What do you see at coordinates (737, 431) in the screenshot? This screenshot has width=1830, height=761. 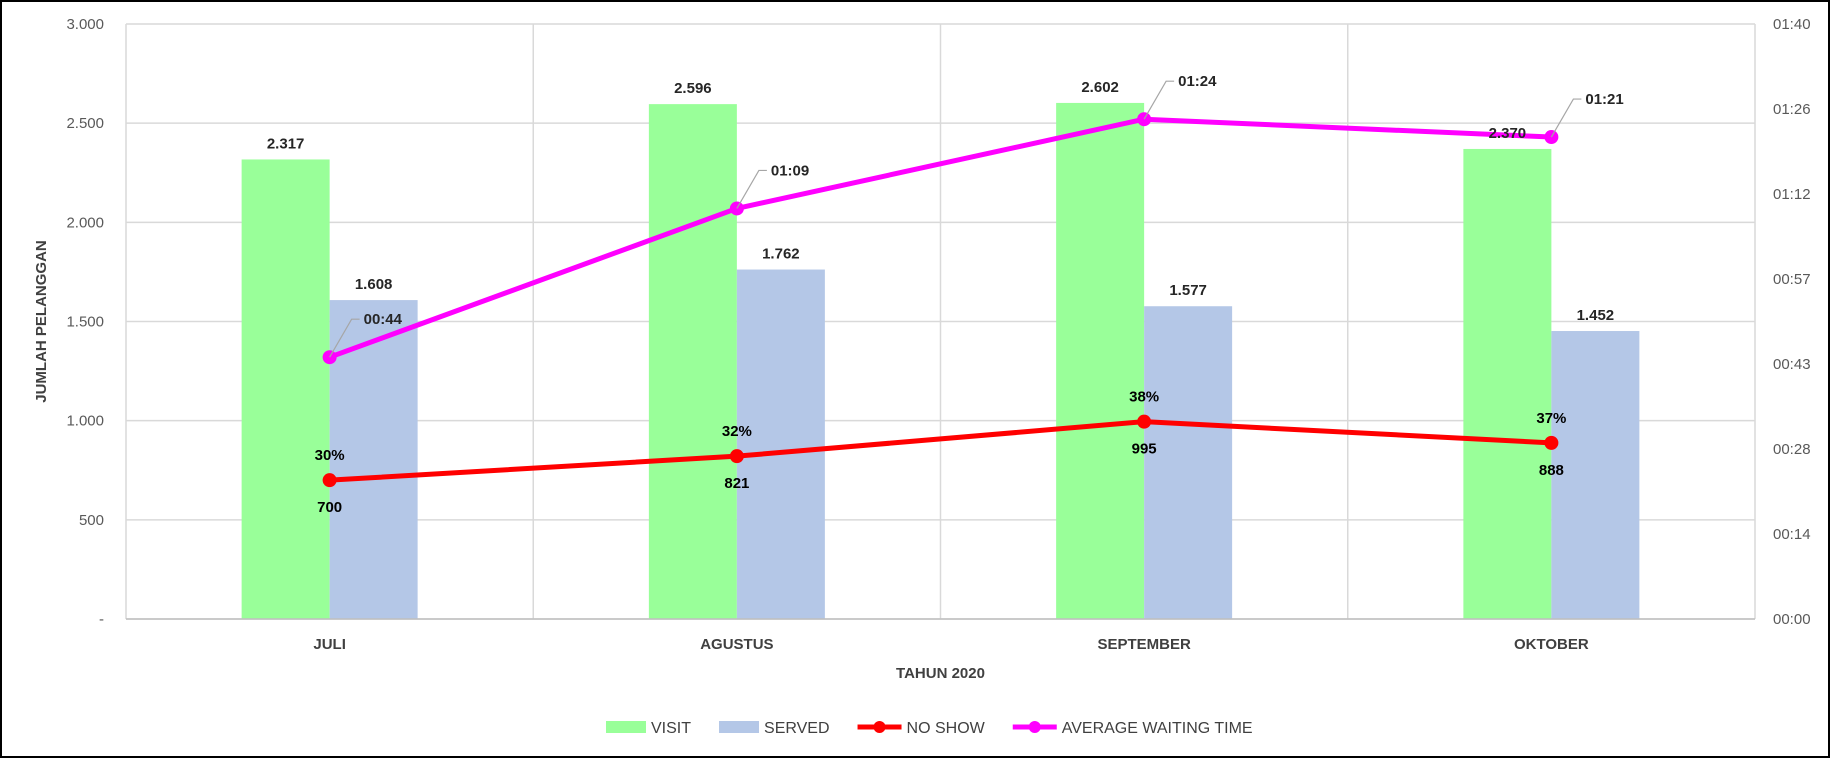 I see `no-show-percent-label: 32%` at bounding box center [737, 431].